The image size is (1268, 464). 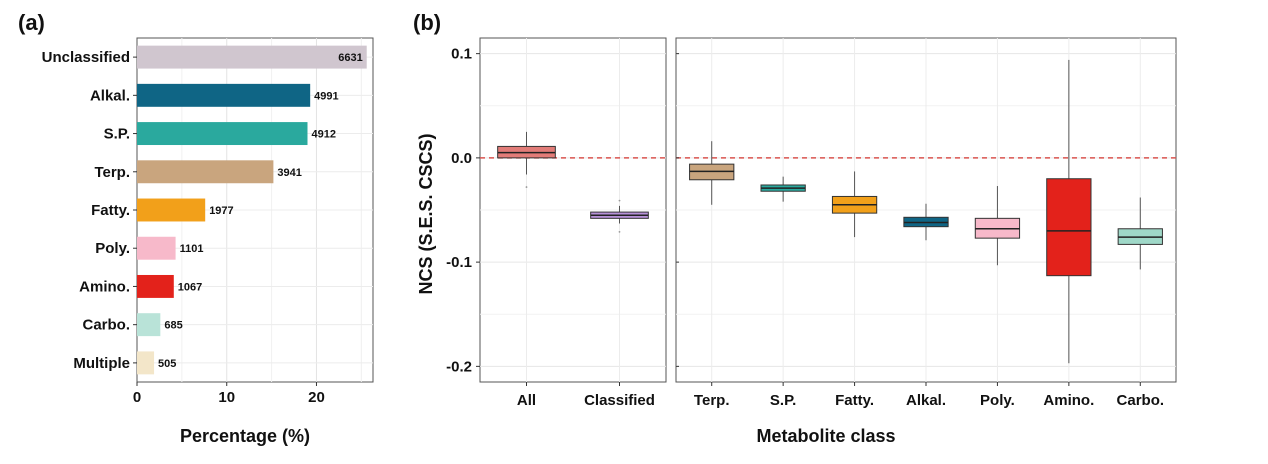 I want to click on bar-count-label: 3941, so click(x=289, y=173).